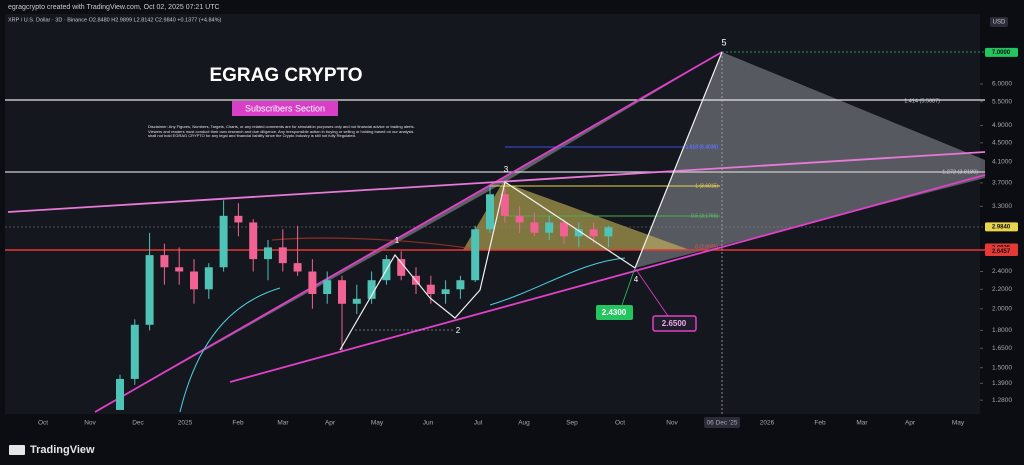 This screenshot has height=465, width=1024. What do you see at coordinates (458, 330) in the screenshot?
I see `wave-label: 2` at bounding box center [458, 330].